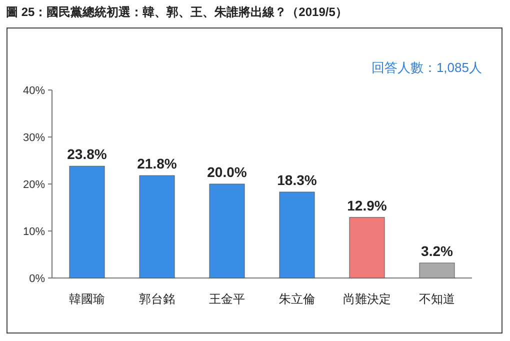 The height and width of the screenshot is (341, 510). What do you see at coordinates (177, 12) in the screenshot?
I see `chart-title: 圖 25：國民黨總統初選：韓、郭、王、朱誰將出線？（2019/5）` at bounding box center [177, 12].